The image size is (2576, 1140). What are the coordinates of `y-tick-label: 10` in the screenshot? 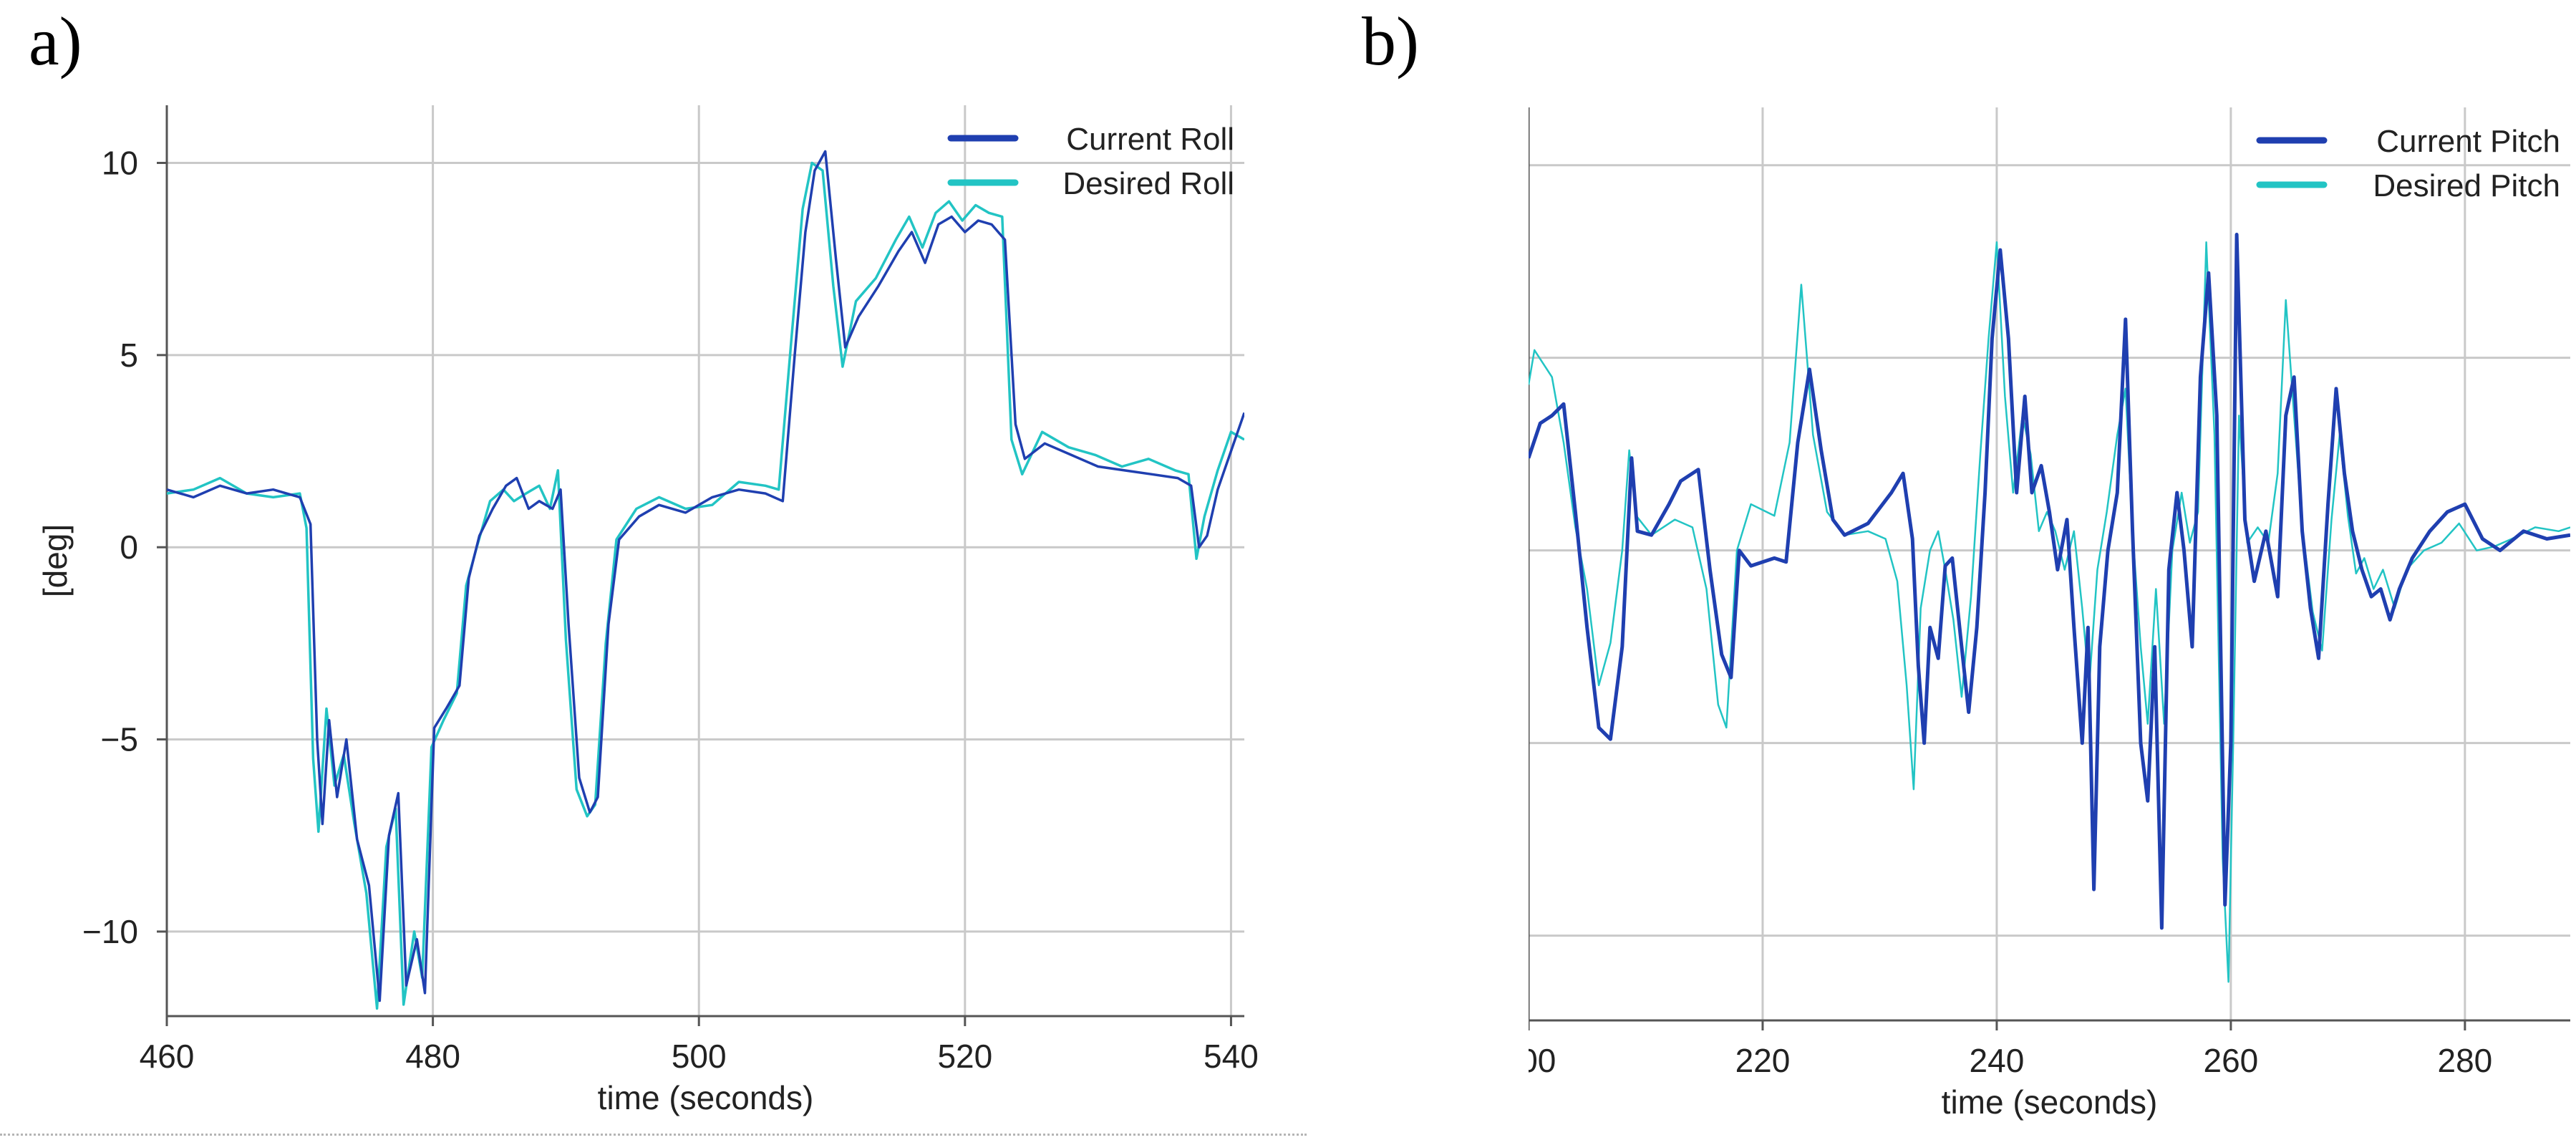 It's located at (120, 163).